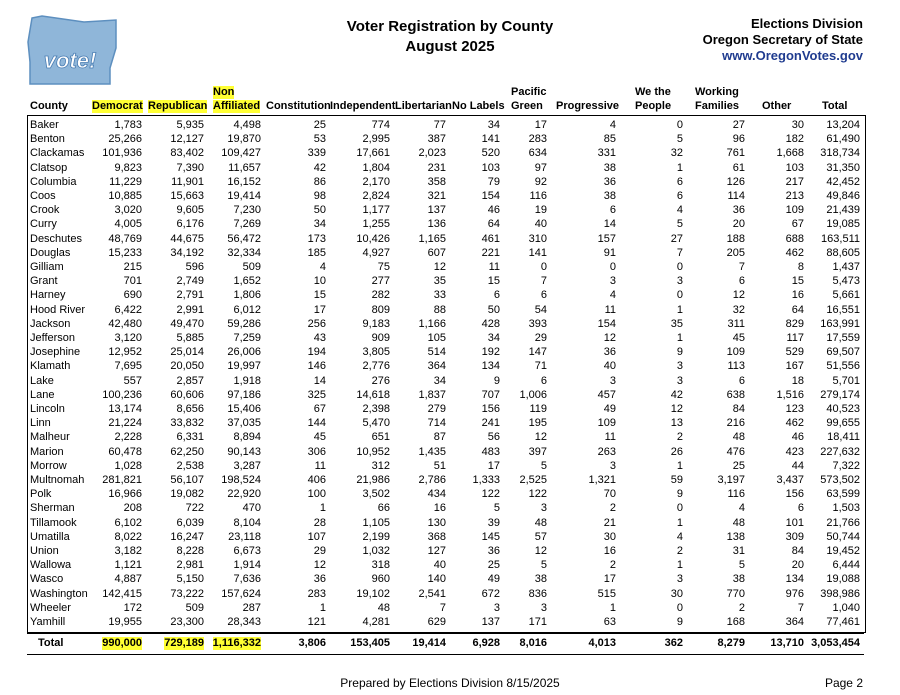 The height and width of the screenshot is (695, 900). Describe the element at coordinates (679, 139) in the screenshot. I see `table-cell: 5` at that location.